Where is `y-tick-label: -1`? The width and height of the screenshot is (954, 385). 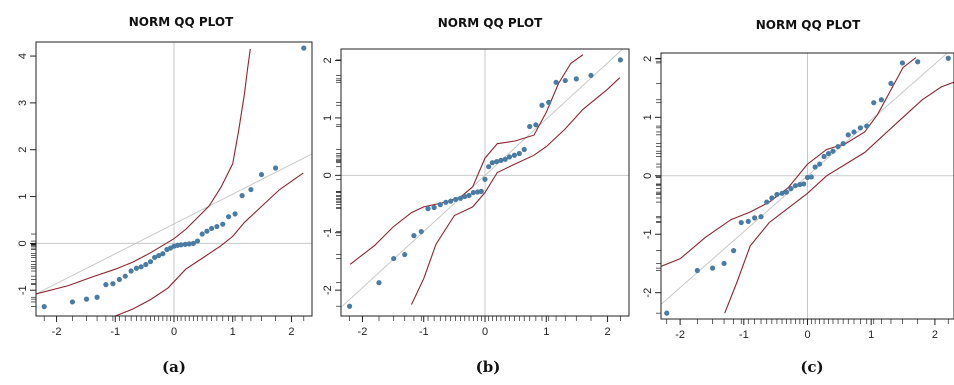
y-tick-label: -1 is located at coordinates (23, 290).